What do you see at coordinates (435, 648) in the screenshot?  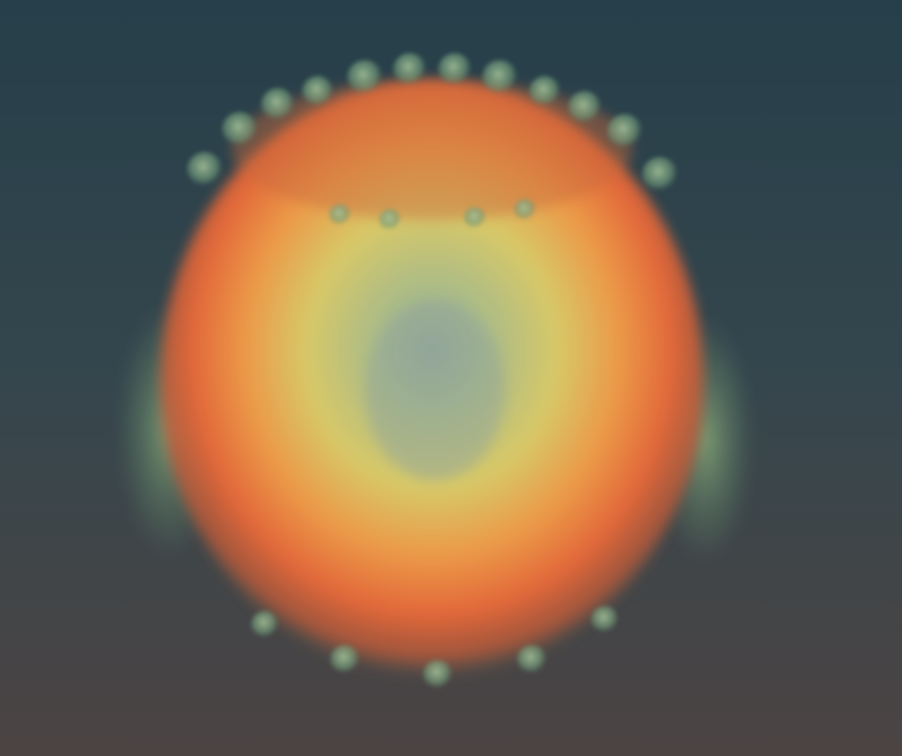 I see `bottom-bubbles` at bounding box center [435, 648].